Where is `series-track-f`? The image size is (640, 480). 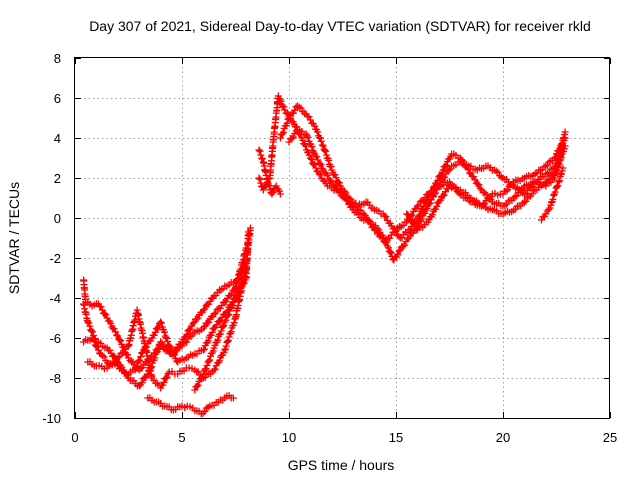 series-track-f is located at coordinates (221, 311).